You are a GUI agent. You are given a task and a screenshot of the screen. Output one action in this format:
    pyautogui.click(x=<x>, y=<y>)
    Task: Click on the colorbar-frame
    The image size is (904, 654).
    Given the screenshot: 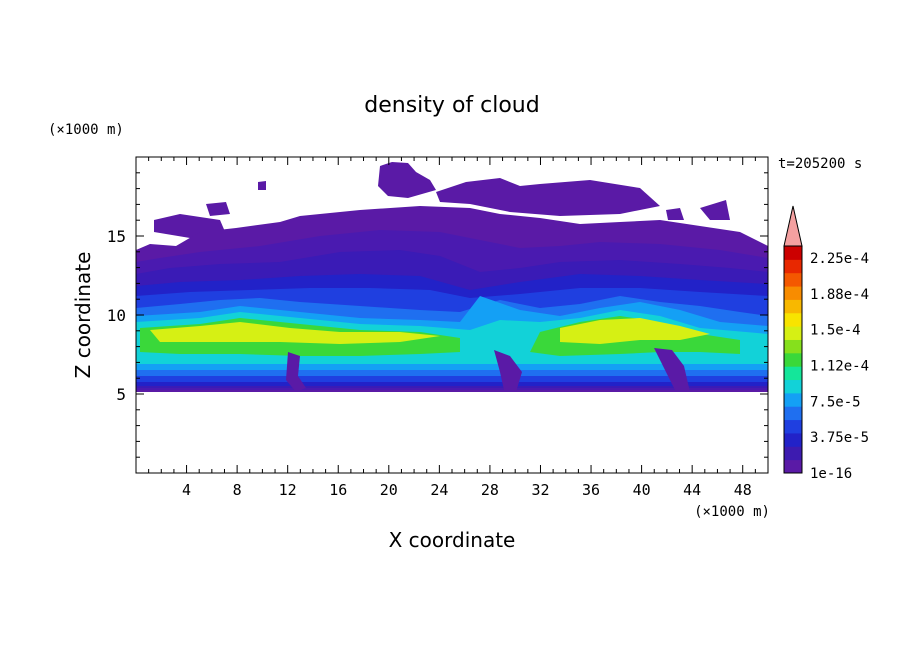 What is the action you would take?
    pyautogui.click(x=793, y=359)
    